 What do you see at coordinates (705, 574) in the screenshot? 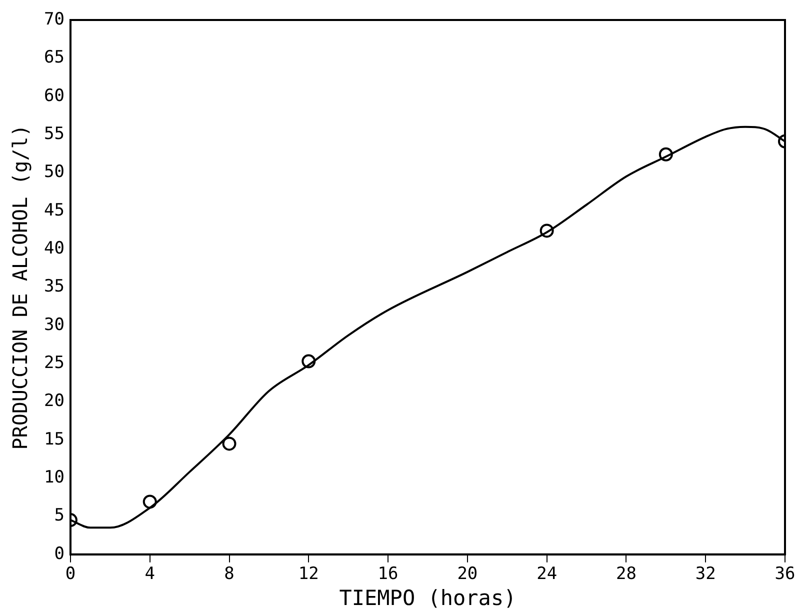
I see `x-tick-label: 32` at bounding box center [705, 574].